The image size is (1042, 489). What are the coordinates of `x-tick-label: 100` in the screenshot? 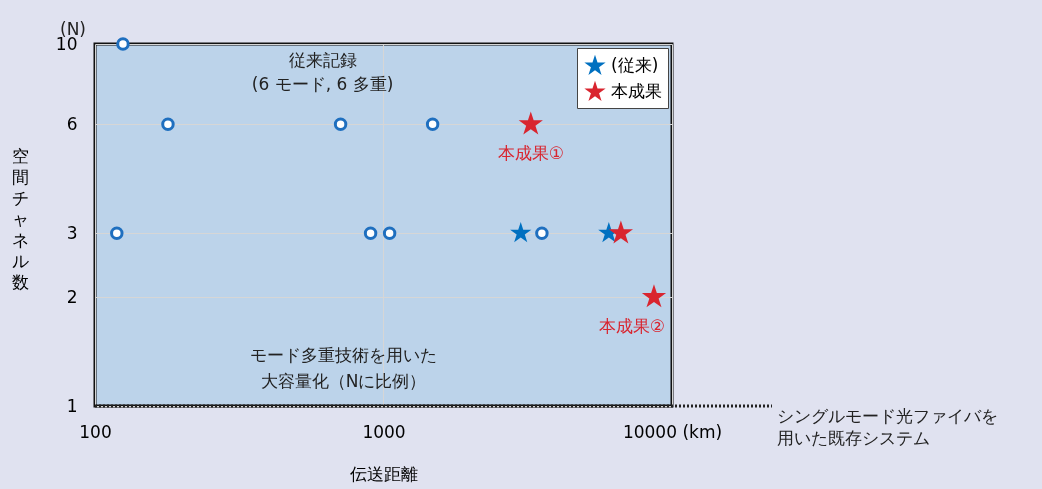 It's located at (95, 431).